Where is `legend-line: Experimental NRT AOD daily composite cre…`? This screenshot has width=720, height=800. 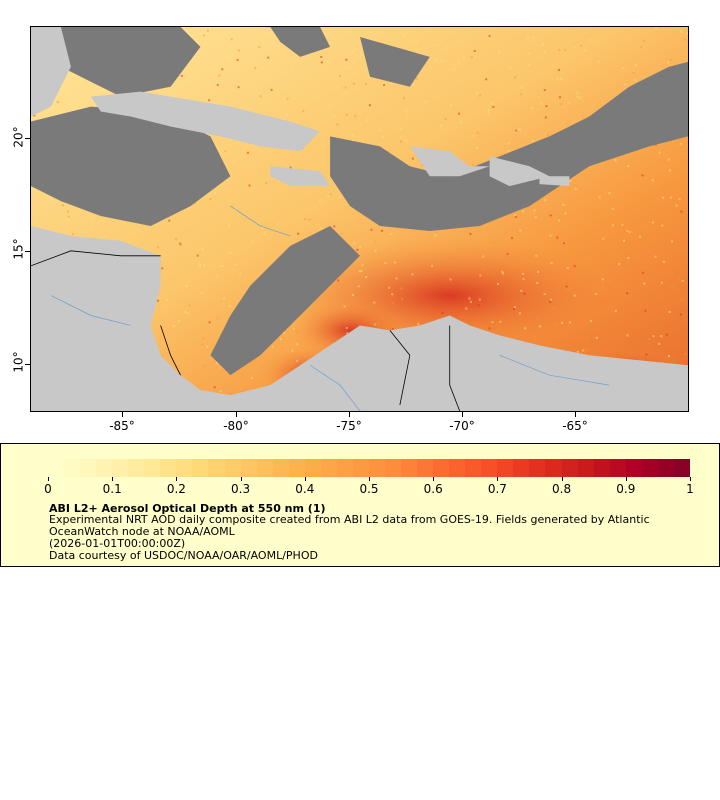 legend-line: Experimental NRT AOD daily composite cre… is located at coordinates (349, 519).